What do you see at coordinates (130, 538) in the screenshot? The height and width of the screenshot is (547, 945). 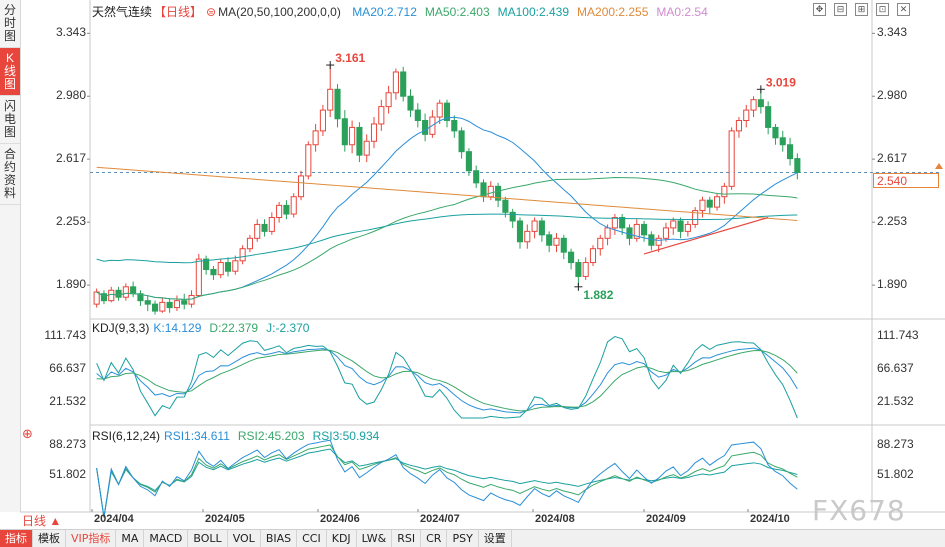 I see `indicator-tab-3: MA` at bounding box center [130, 538].